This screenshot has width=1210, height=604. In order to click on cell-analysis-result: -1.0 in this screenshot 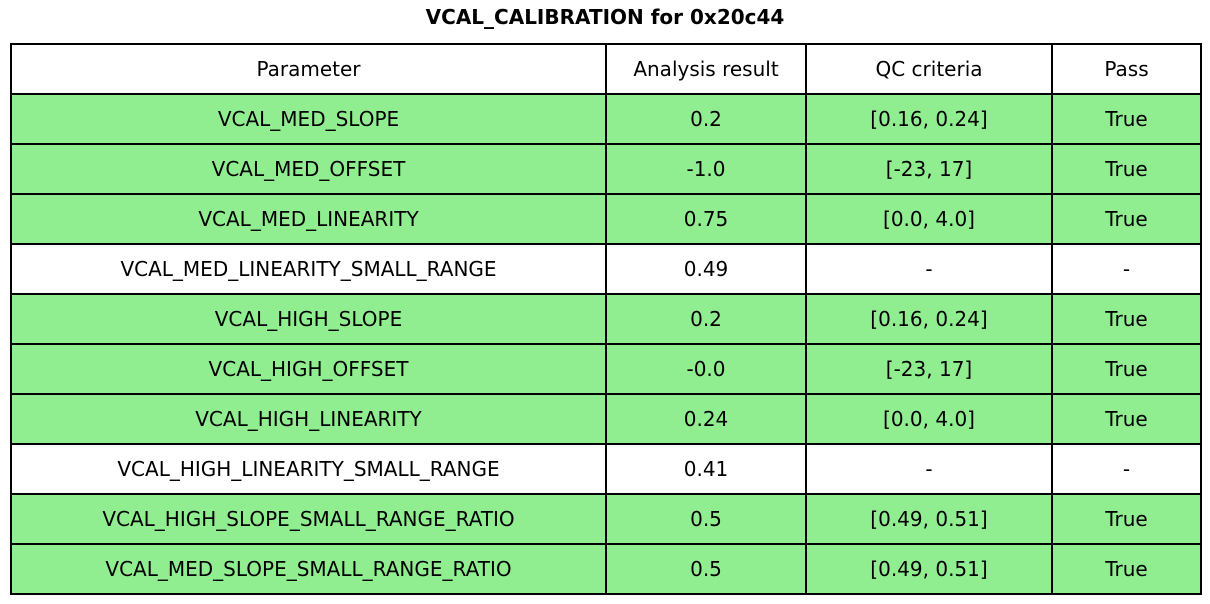, I will do `click(706, 169)`.